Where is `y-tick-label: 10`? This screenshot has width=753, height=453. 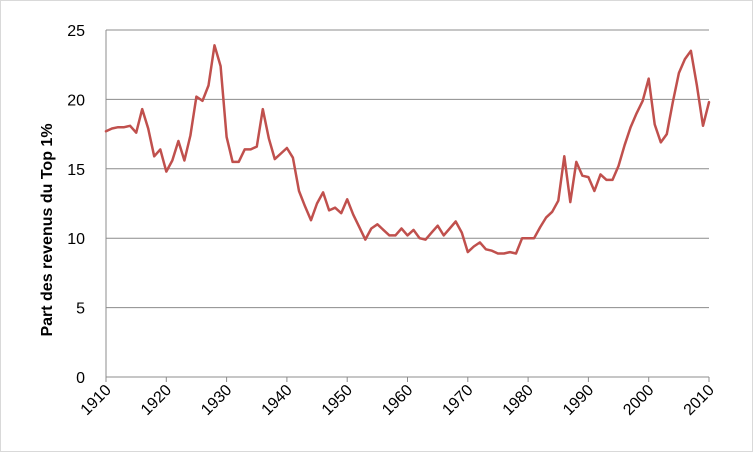 y-tick-label: 10 is located at coordinates (76, 239).